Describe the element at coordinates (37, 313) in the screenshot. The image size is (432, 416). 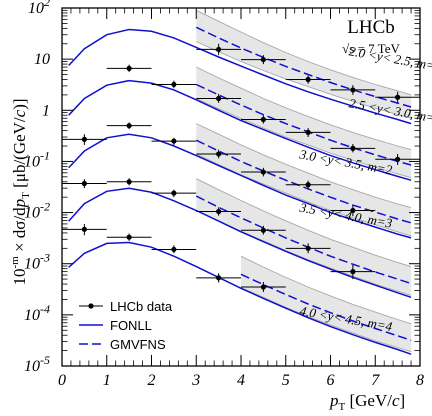
I see `y-tick-label: 10⁻⁴` at that location.